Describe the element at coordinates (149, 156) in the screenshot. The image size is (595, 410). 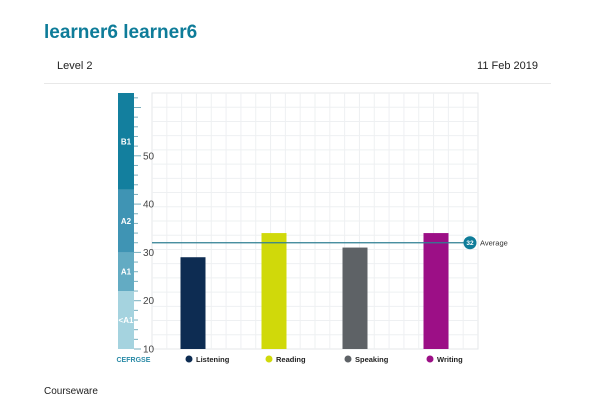
I see `gse-tick-label: 50` at that location.